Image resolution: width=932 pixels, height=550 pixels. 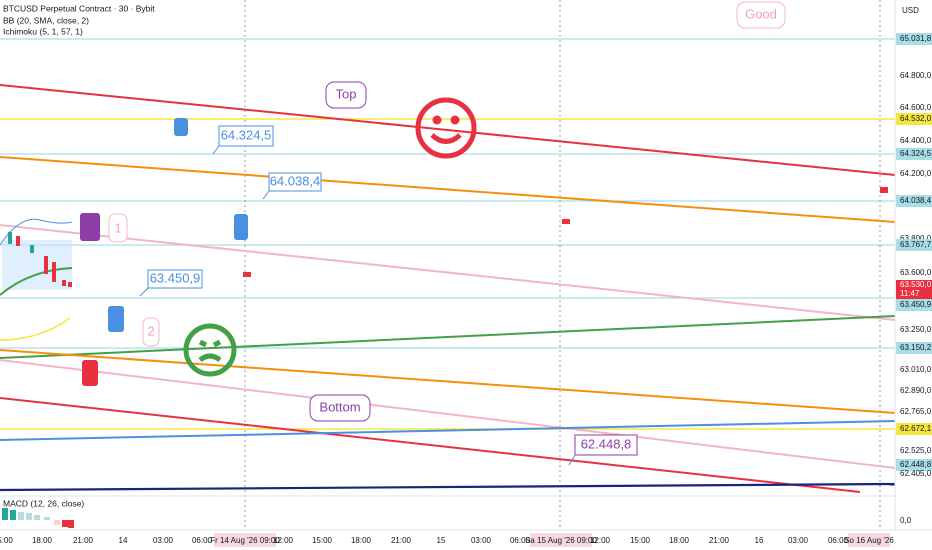 I want to click on price-label: 64.532,0, so click(x=916, y=118).